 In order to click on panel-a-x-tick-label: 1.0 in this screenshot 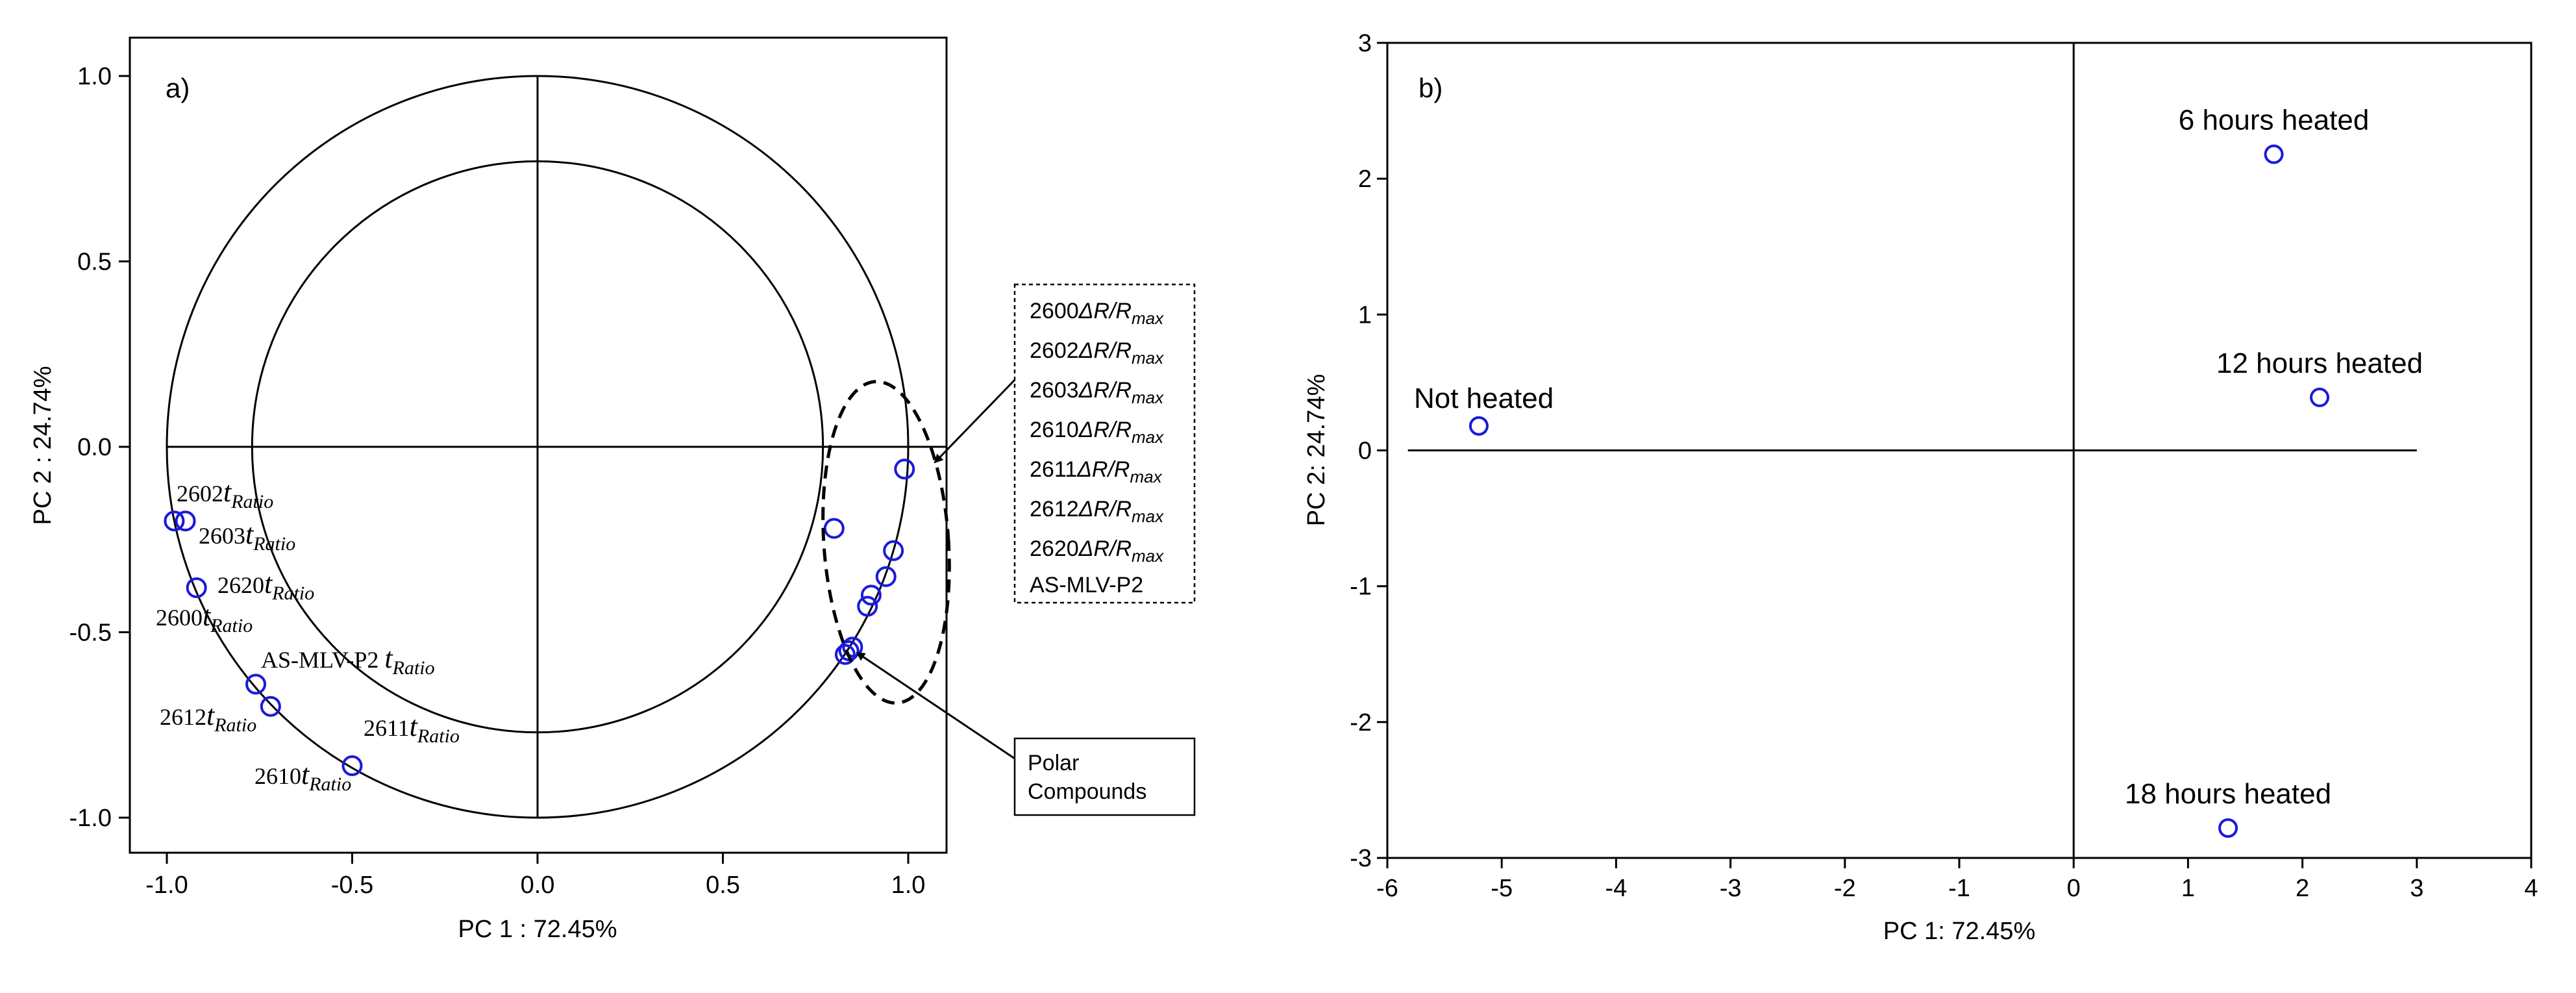, I will do `click(908, 886)`.